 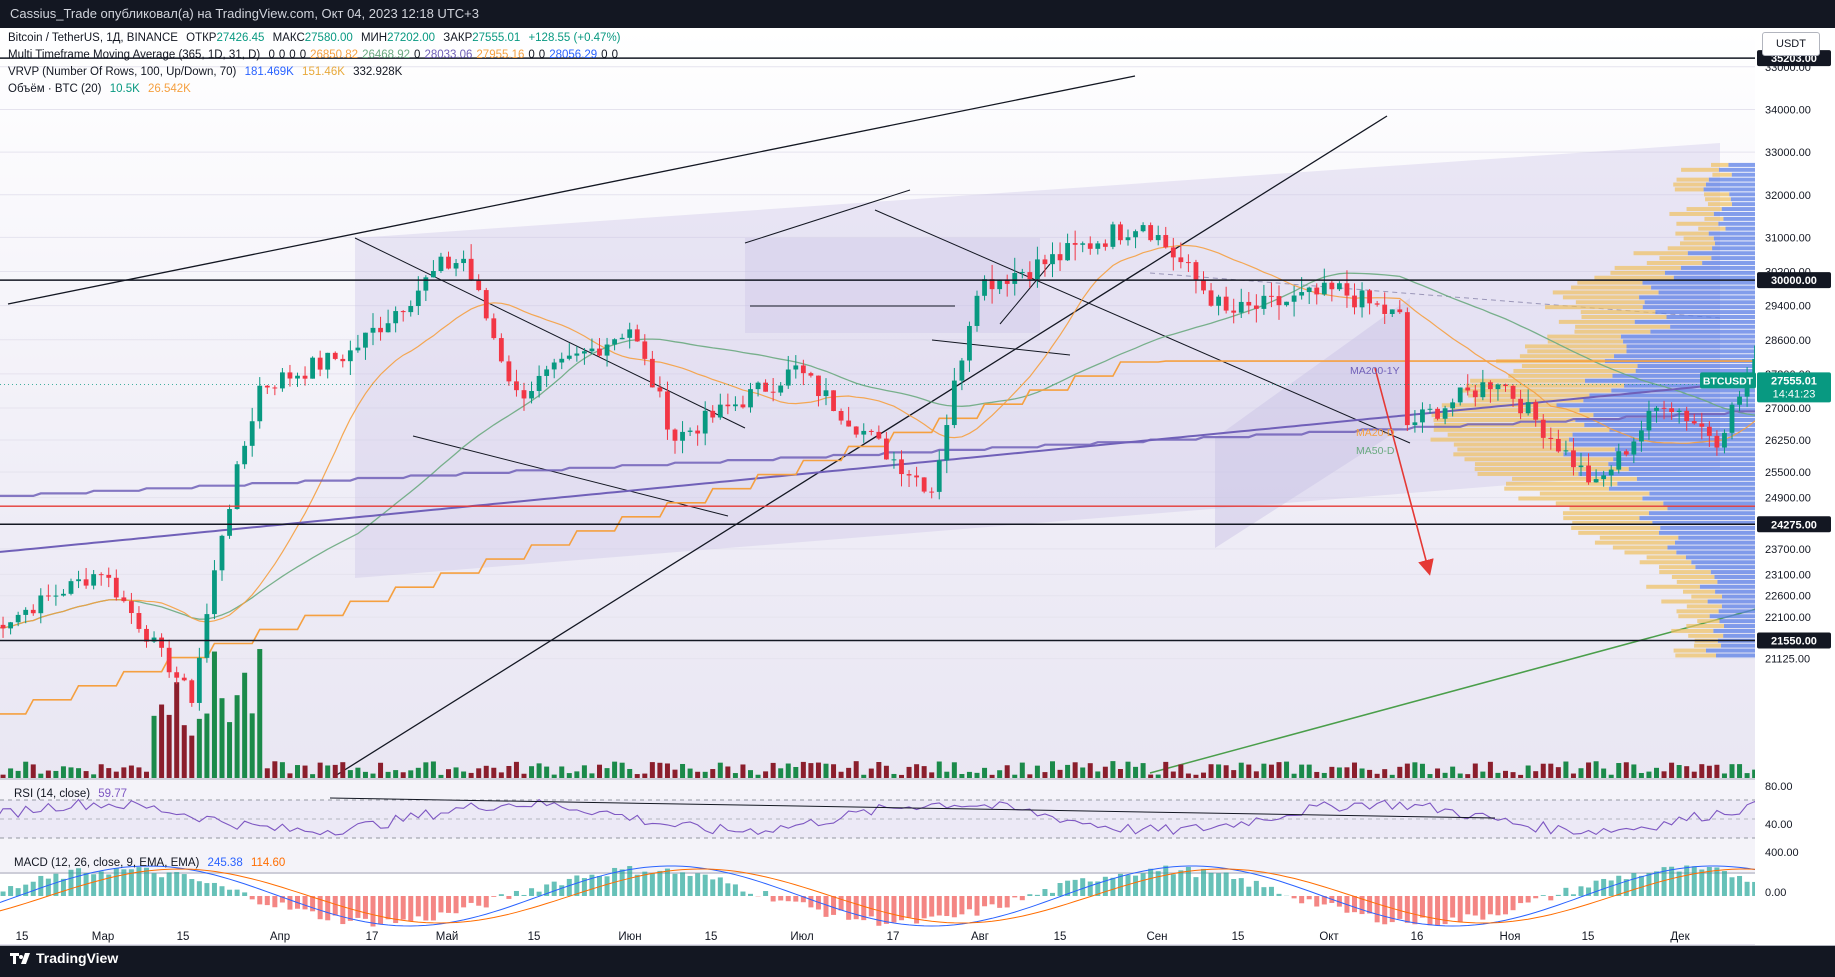 What do you see at coordinates (892, 285) in the screenshot?
I see `flag-box` at bounding box center [892, 285].